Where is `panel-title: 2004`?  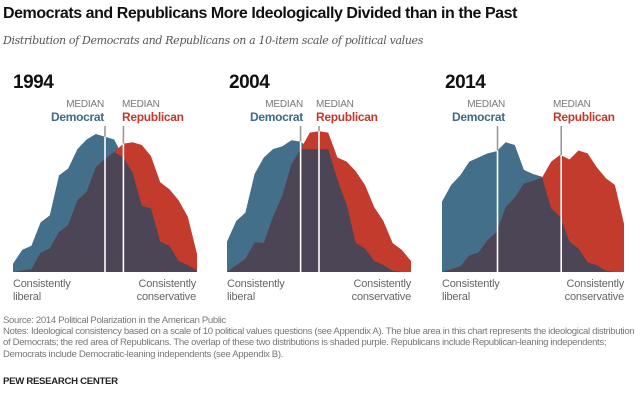
panel-title: 2004 is located at coordinates (249, 82).